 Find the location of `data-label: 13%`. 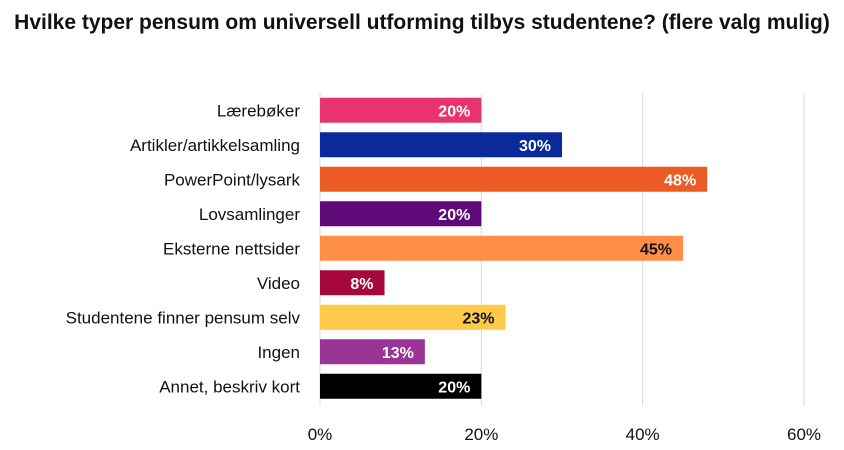

data-label: 13% is located at coordinates (398, 353).